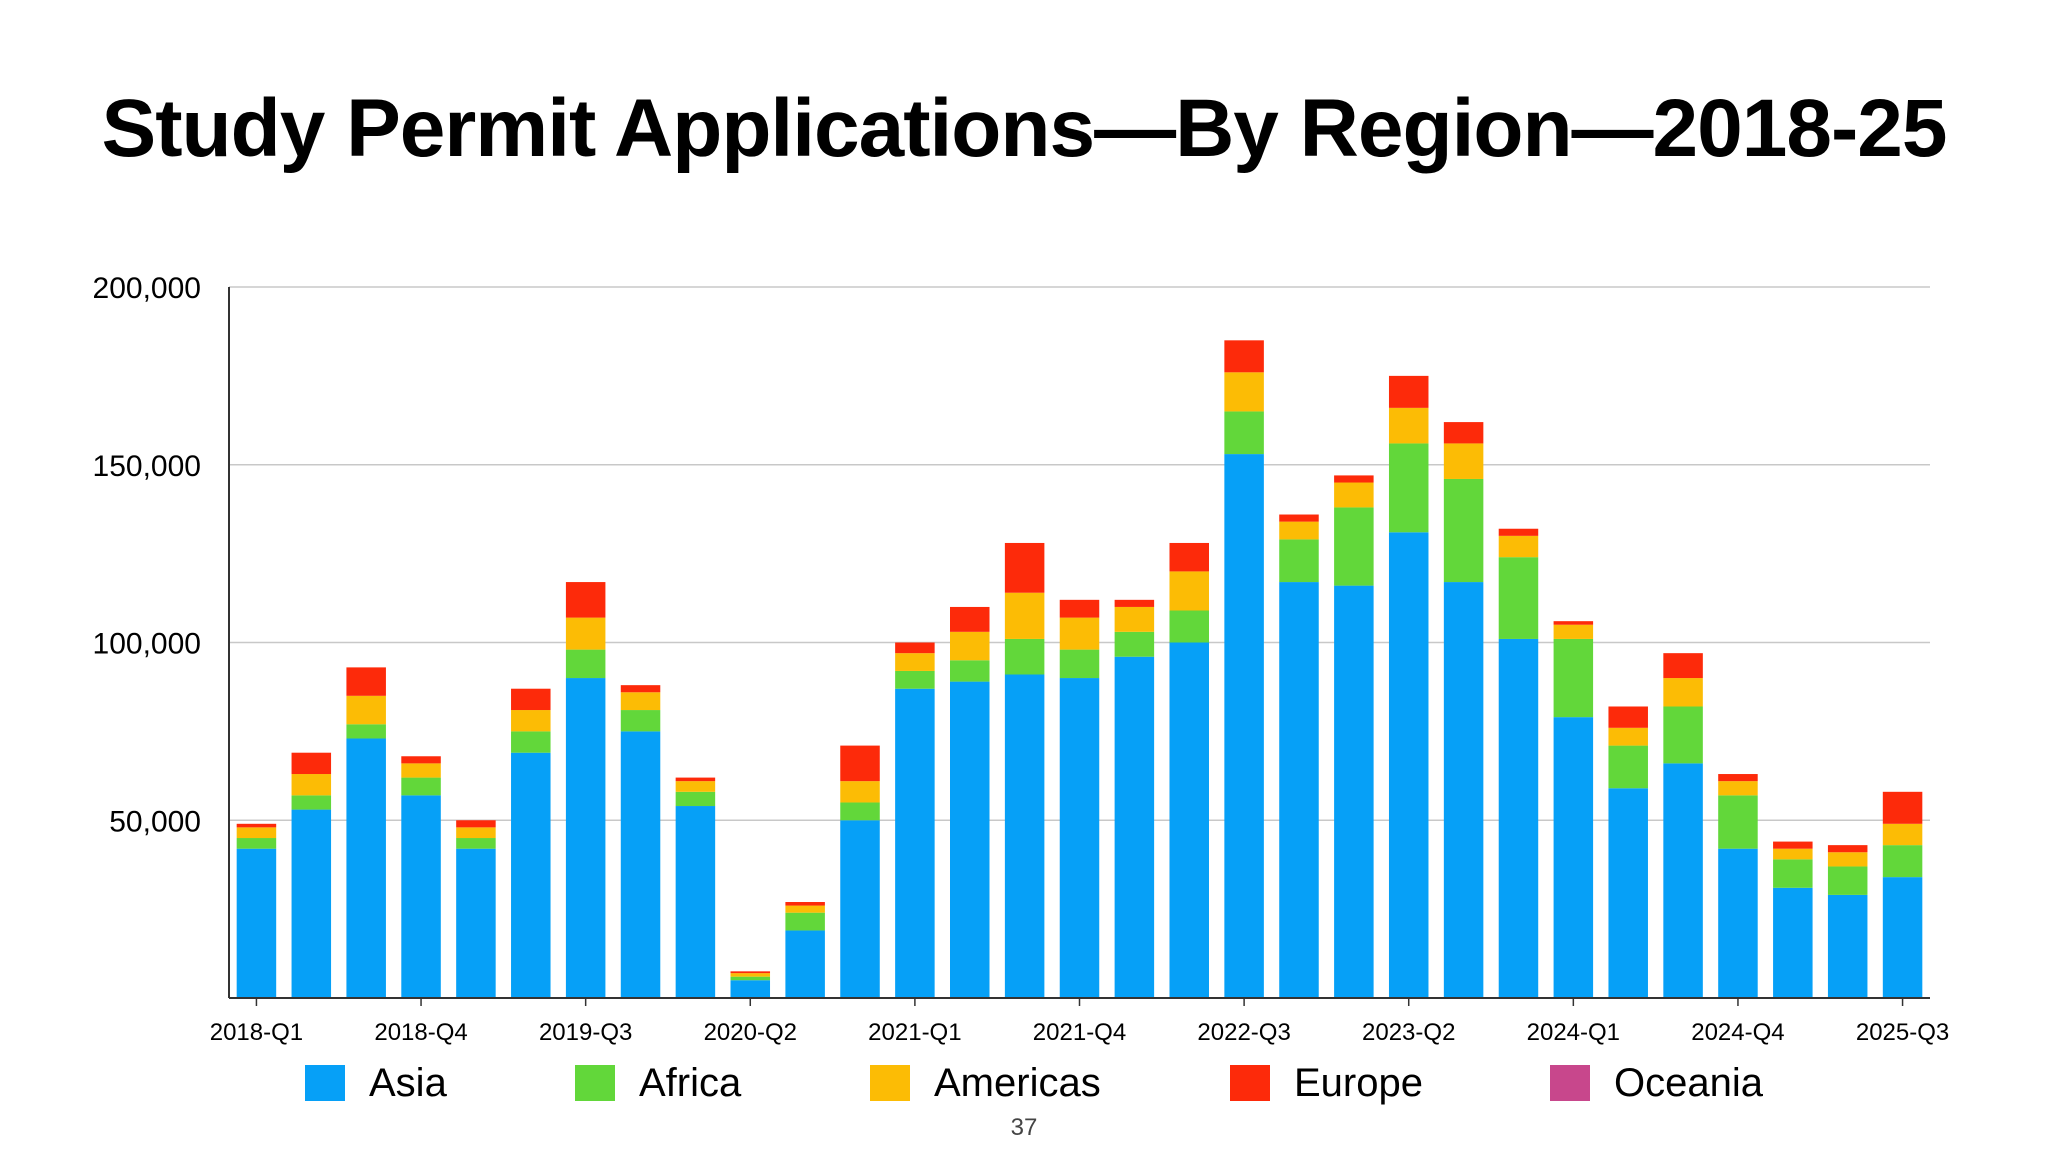 Image resolution: width=2048 pixels, height=1152 pixels. I want to click on legend-item-oceania: Oceania, so click(1656, 1083).